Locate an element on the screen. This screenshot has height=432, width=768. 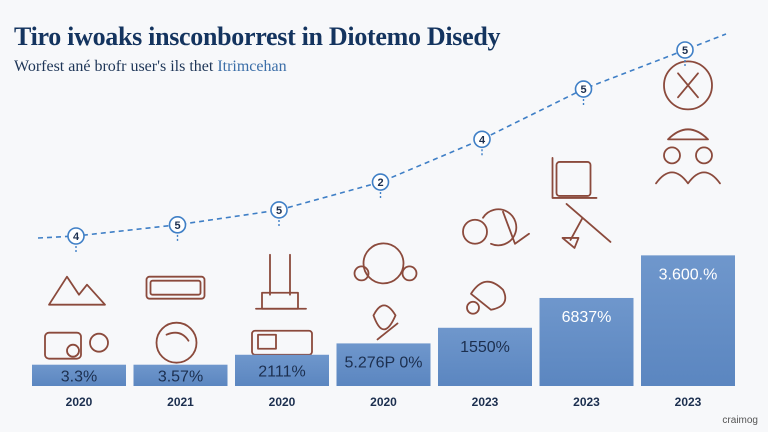
bar-value-label: 3.3% is located at coordinates (79, 376).